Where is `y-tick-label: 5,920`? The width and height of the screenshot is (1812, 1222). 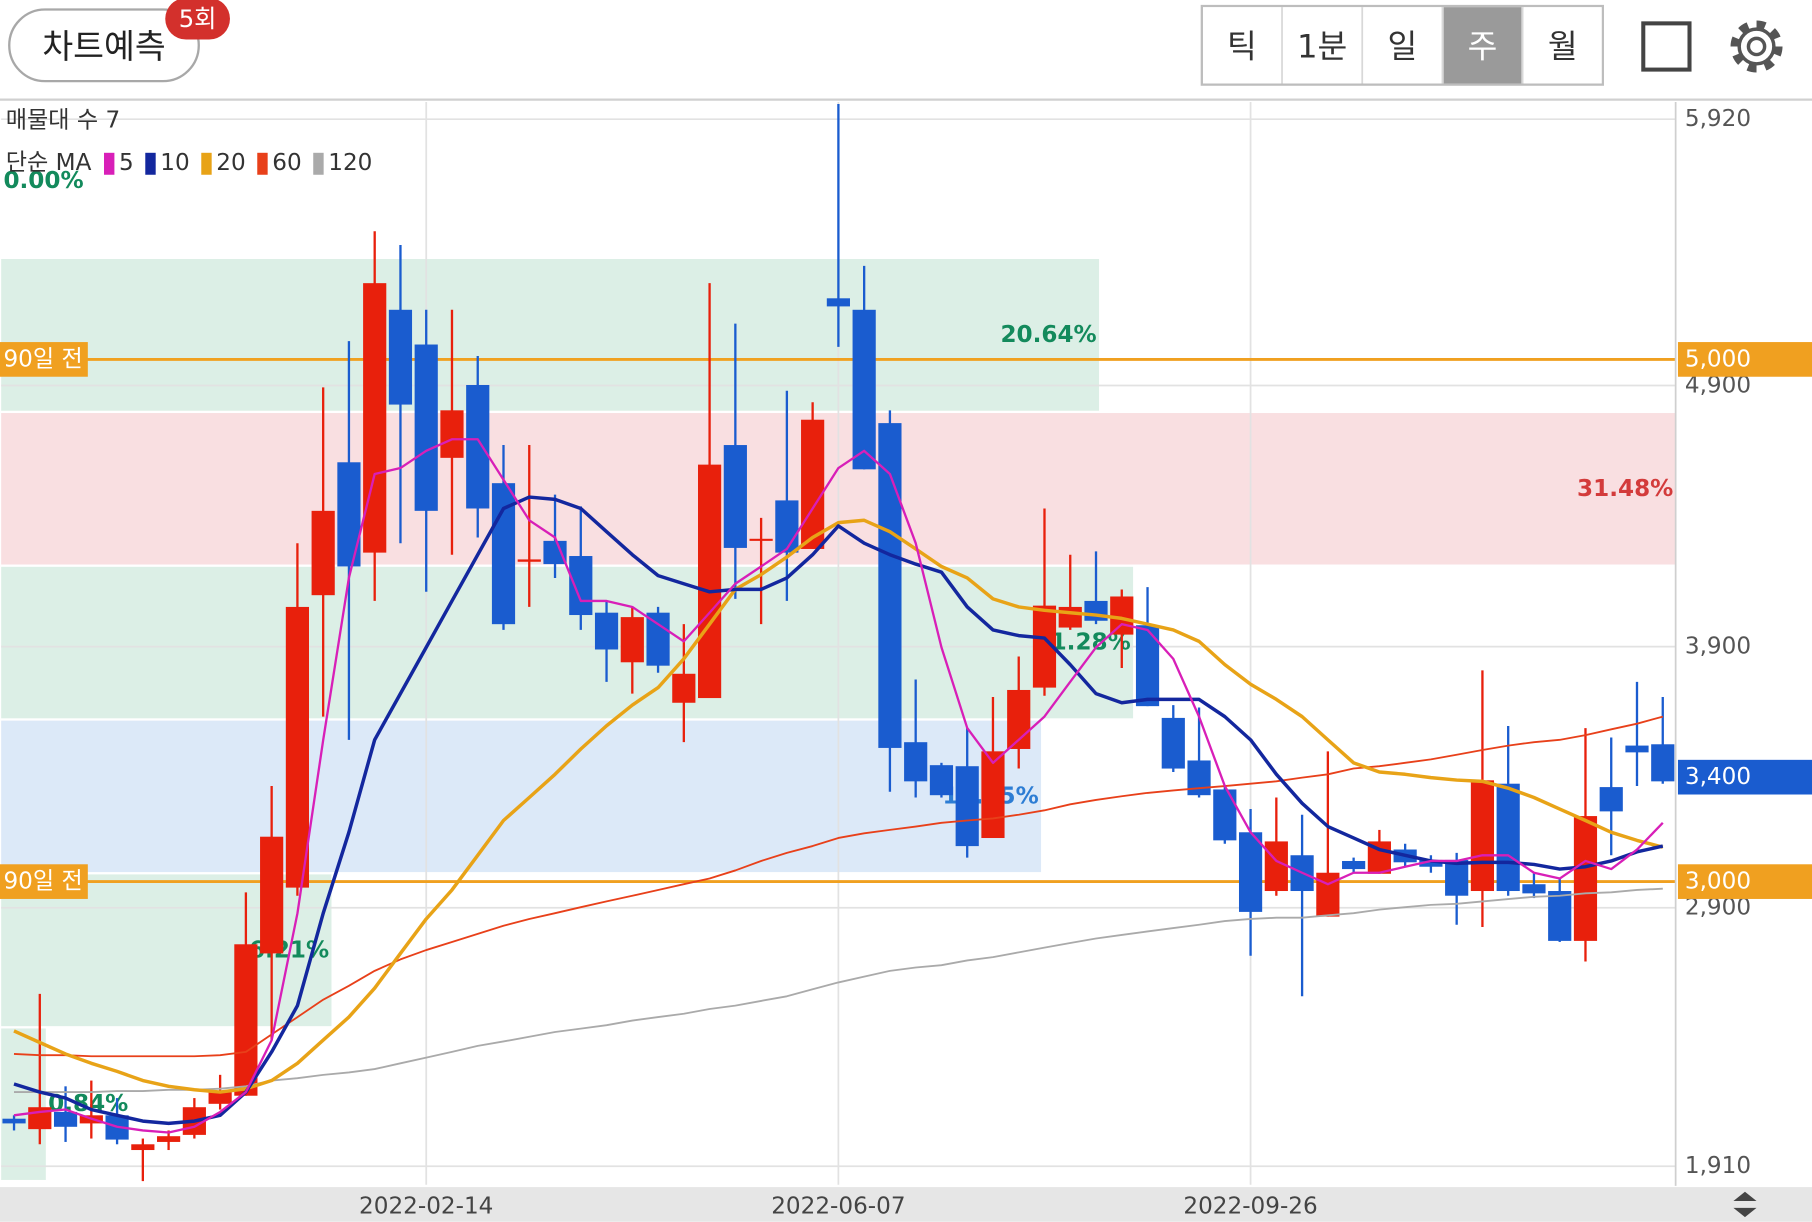
y-tick-label: 5,920 is located at coordinates (1718, 119).